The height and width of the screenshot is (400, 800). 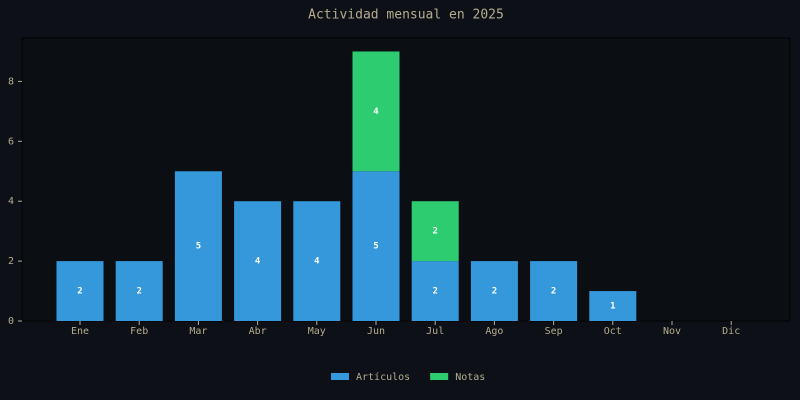 I want to click on value-label: 1, so click(x=612, y=307).